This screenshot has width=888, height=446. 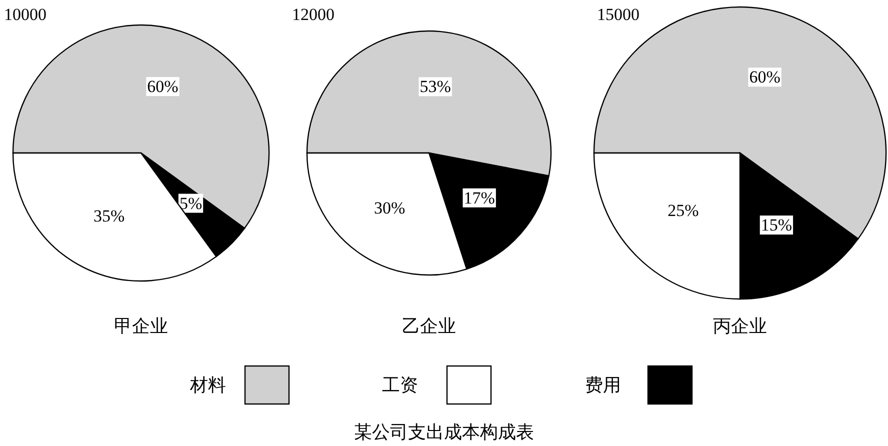 What do you see at coordinates (313, 14) in the screenshot?
I see `chart-title: 12000` at bounding box center [313, 14].